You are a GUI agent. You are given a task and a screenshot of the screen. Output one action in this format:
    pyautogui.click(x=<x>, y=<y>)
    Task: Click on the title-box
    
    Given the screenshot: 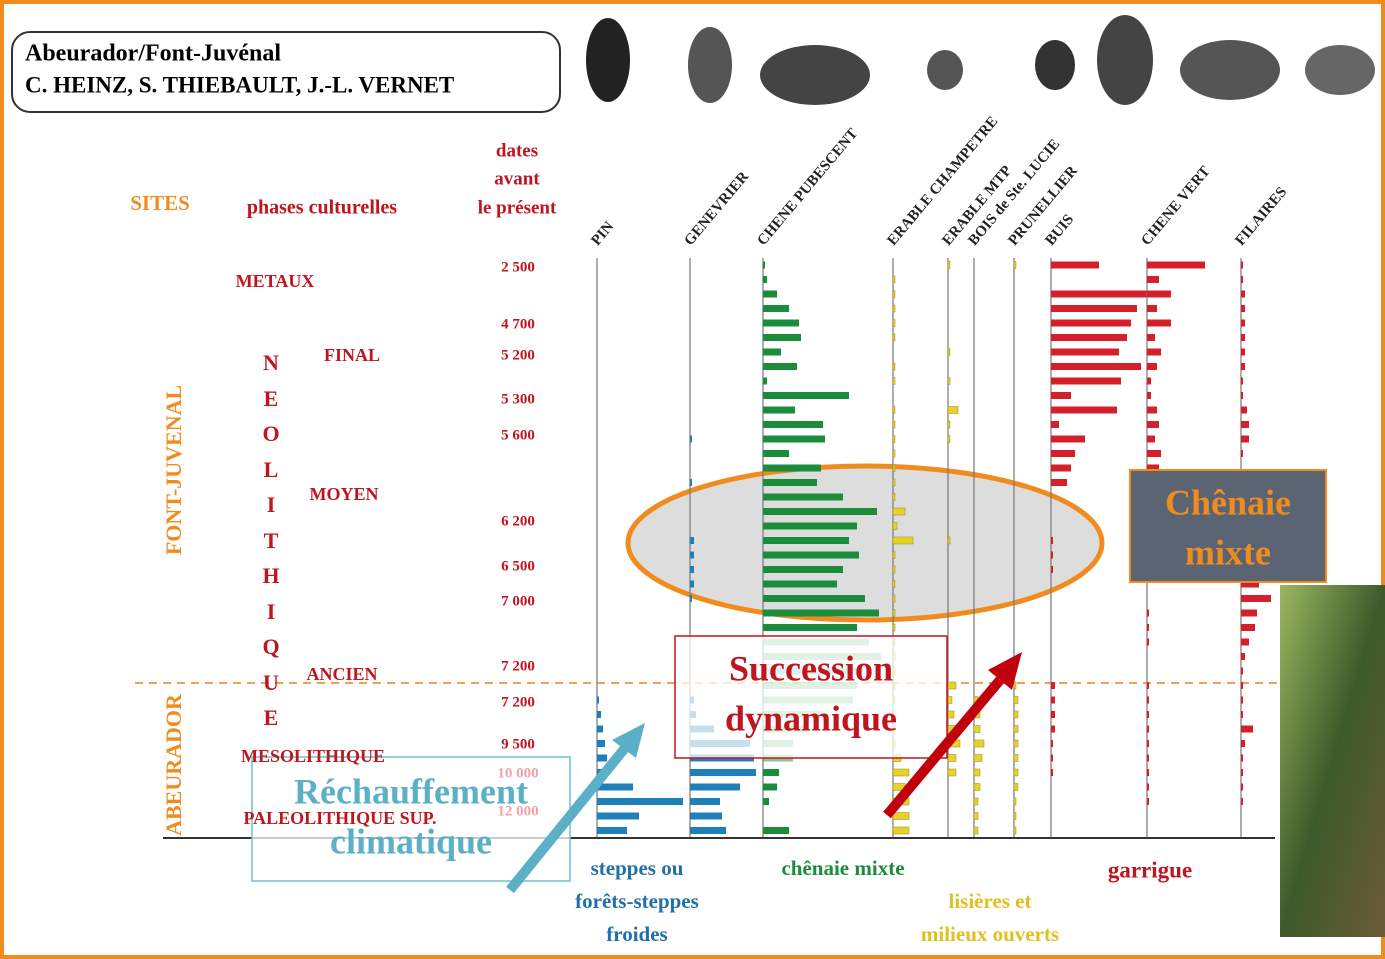 What is the action you would take?
    pyautogui.click(x=286, y=72)
    